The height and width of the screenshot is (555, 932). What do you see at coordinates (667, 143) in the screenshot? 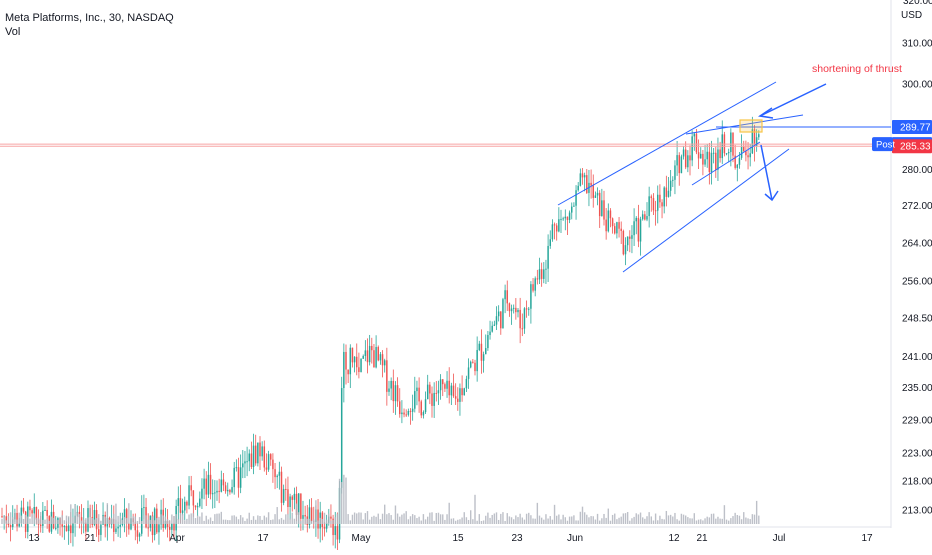
I see `upper-trendline` at bounding box center [667, 143].